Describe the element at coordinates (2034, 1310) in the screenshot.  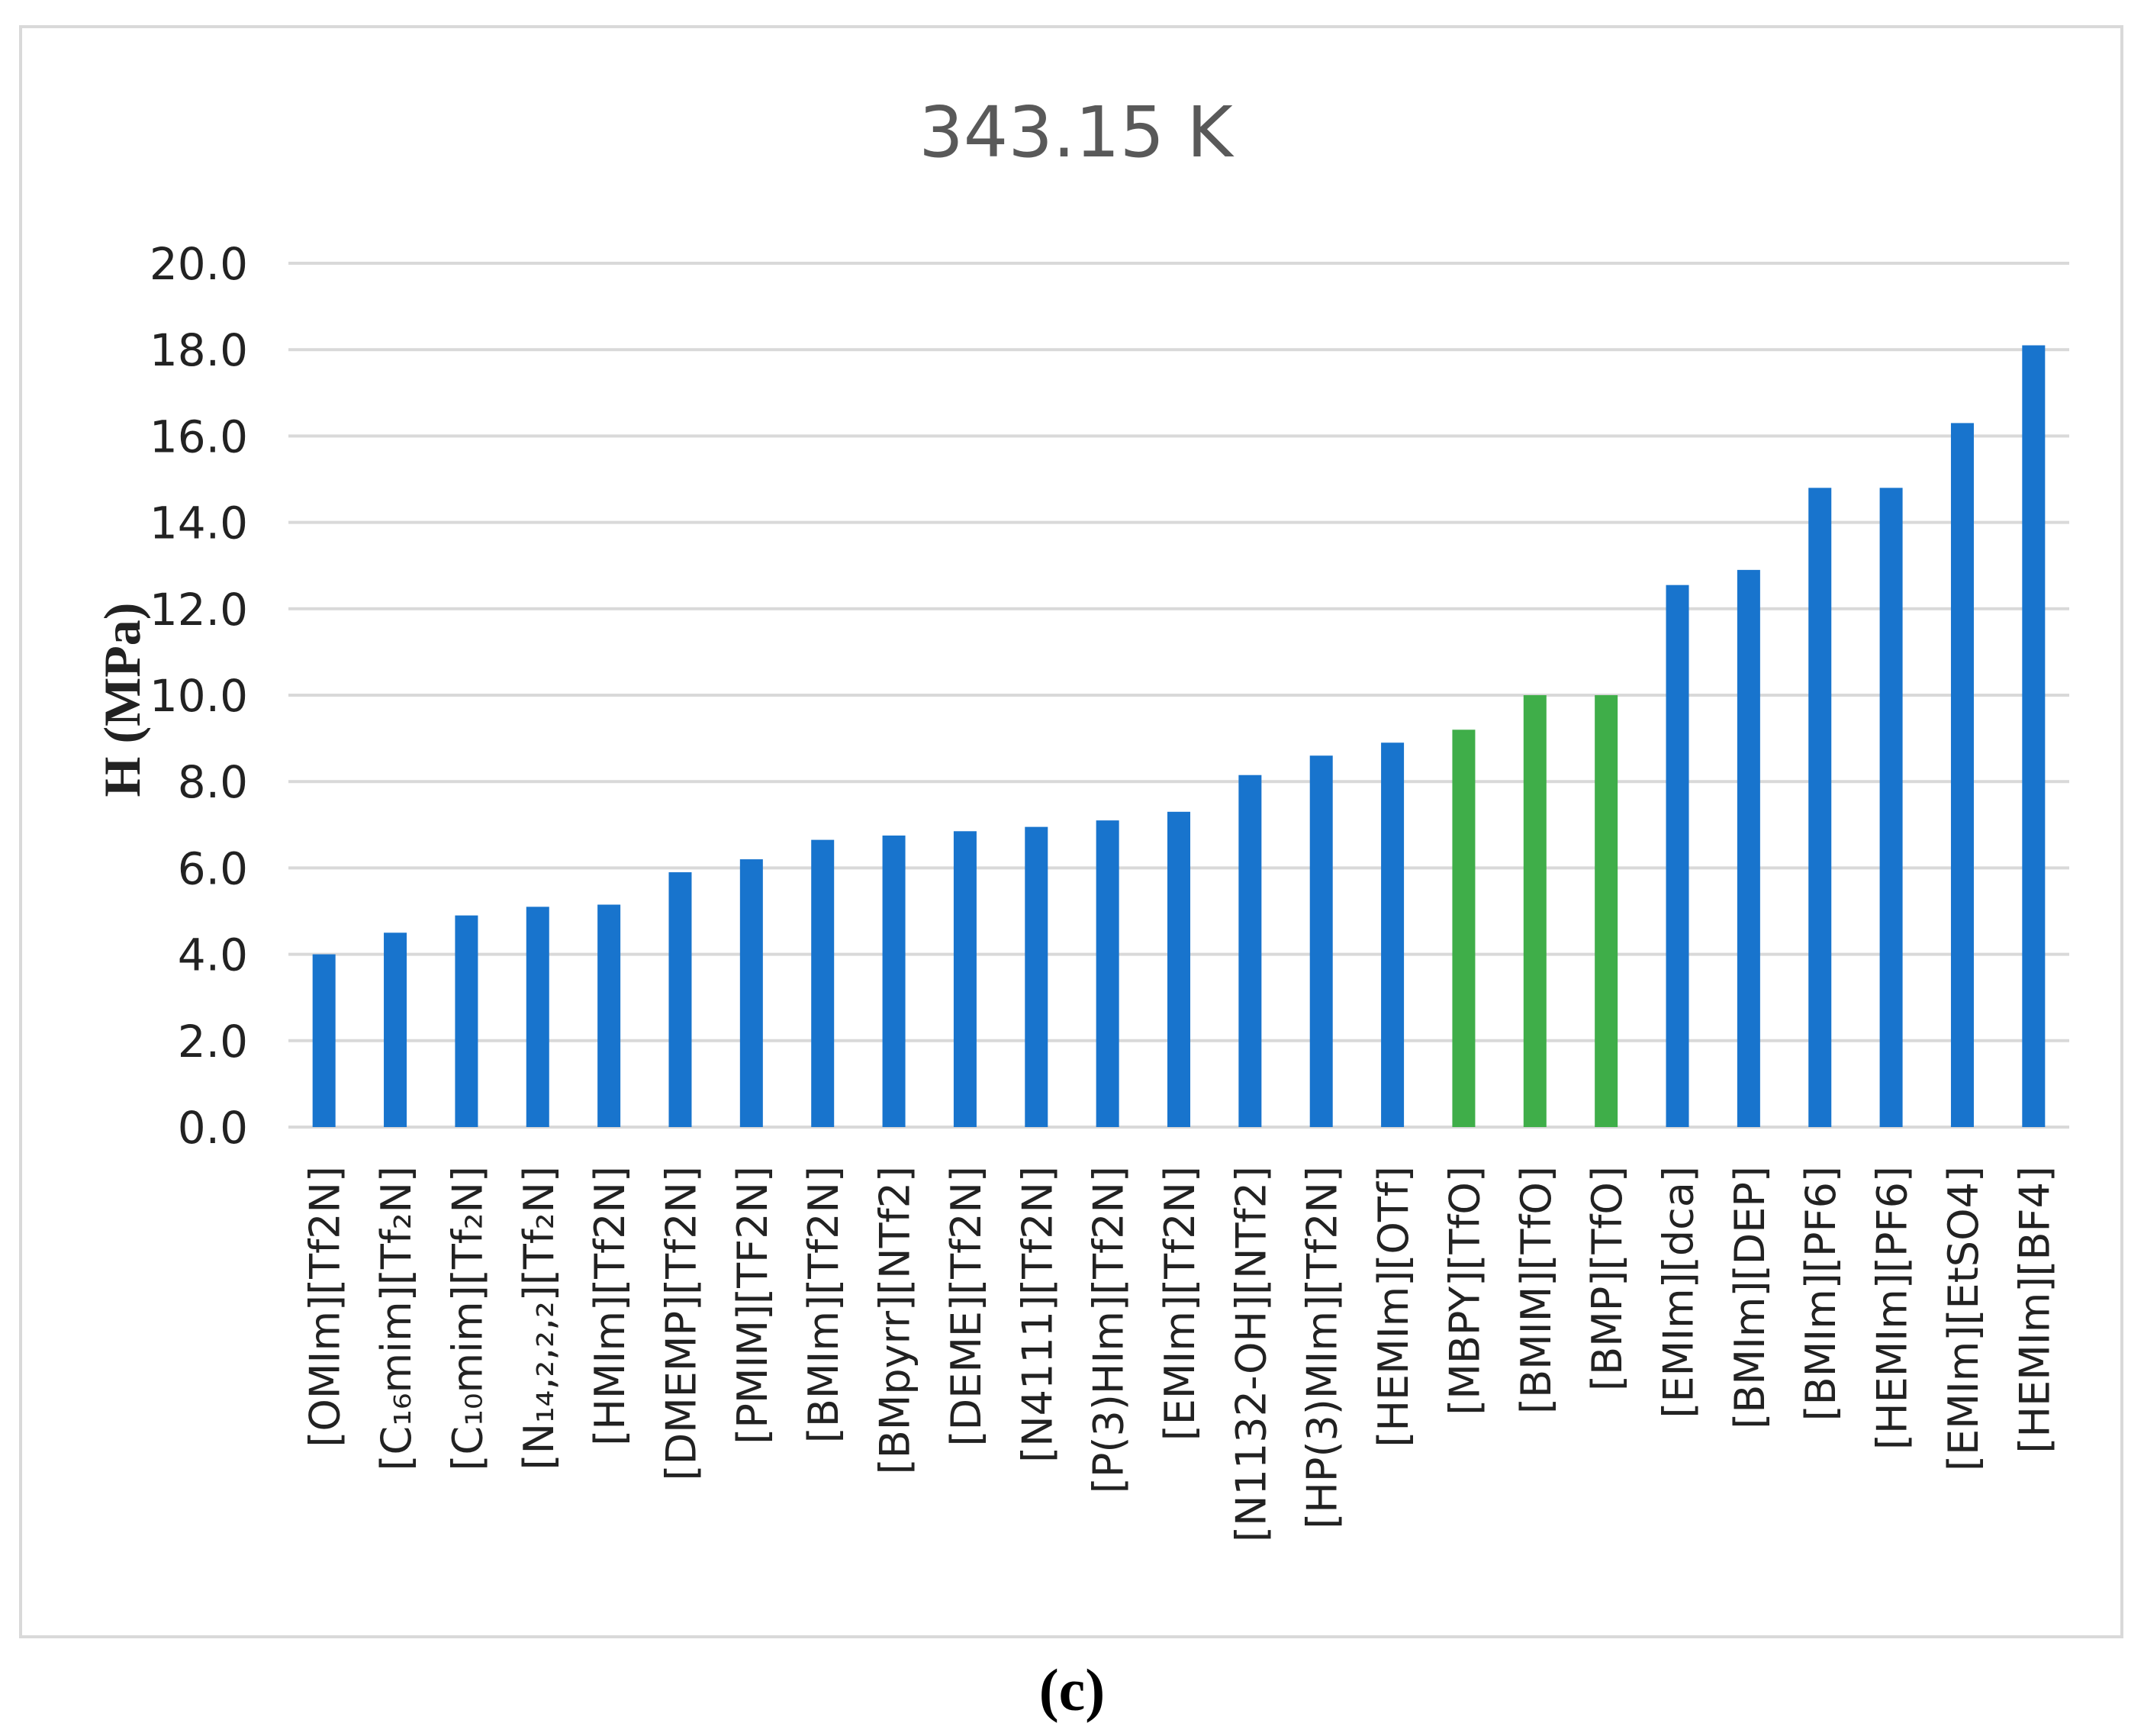
I see `x-tick-label: [HEMIm][BF4]` at that location.